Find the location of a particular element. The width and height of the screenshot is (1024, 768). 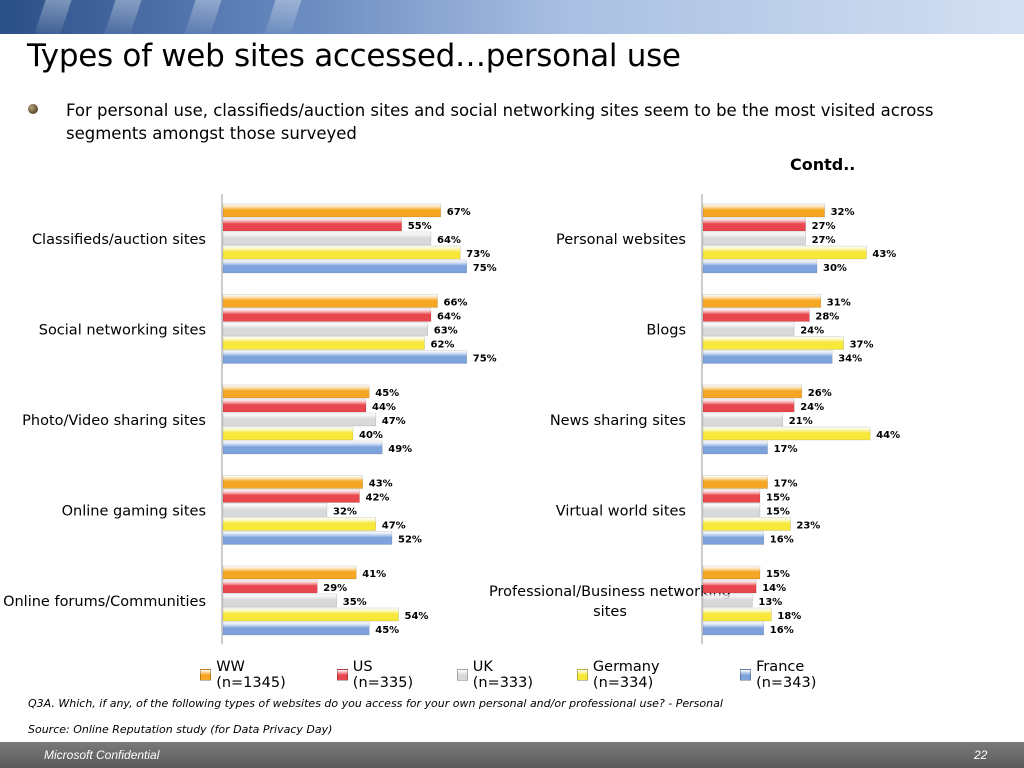

category-label: News sharing sites is located at coordinates (618, 421).